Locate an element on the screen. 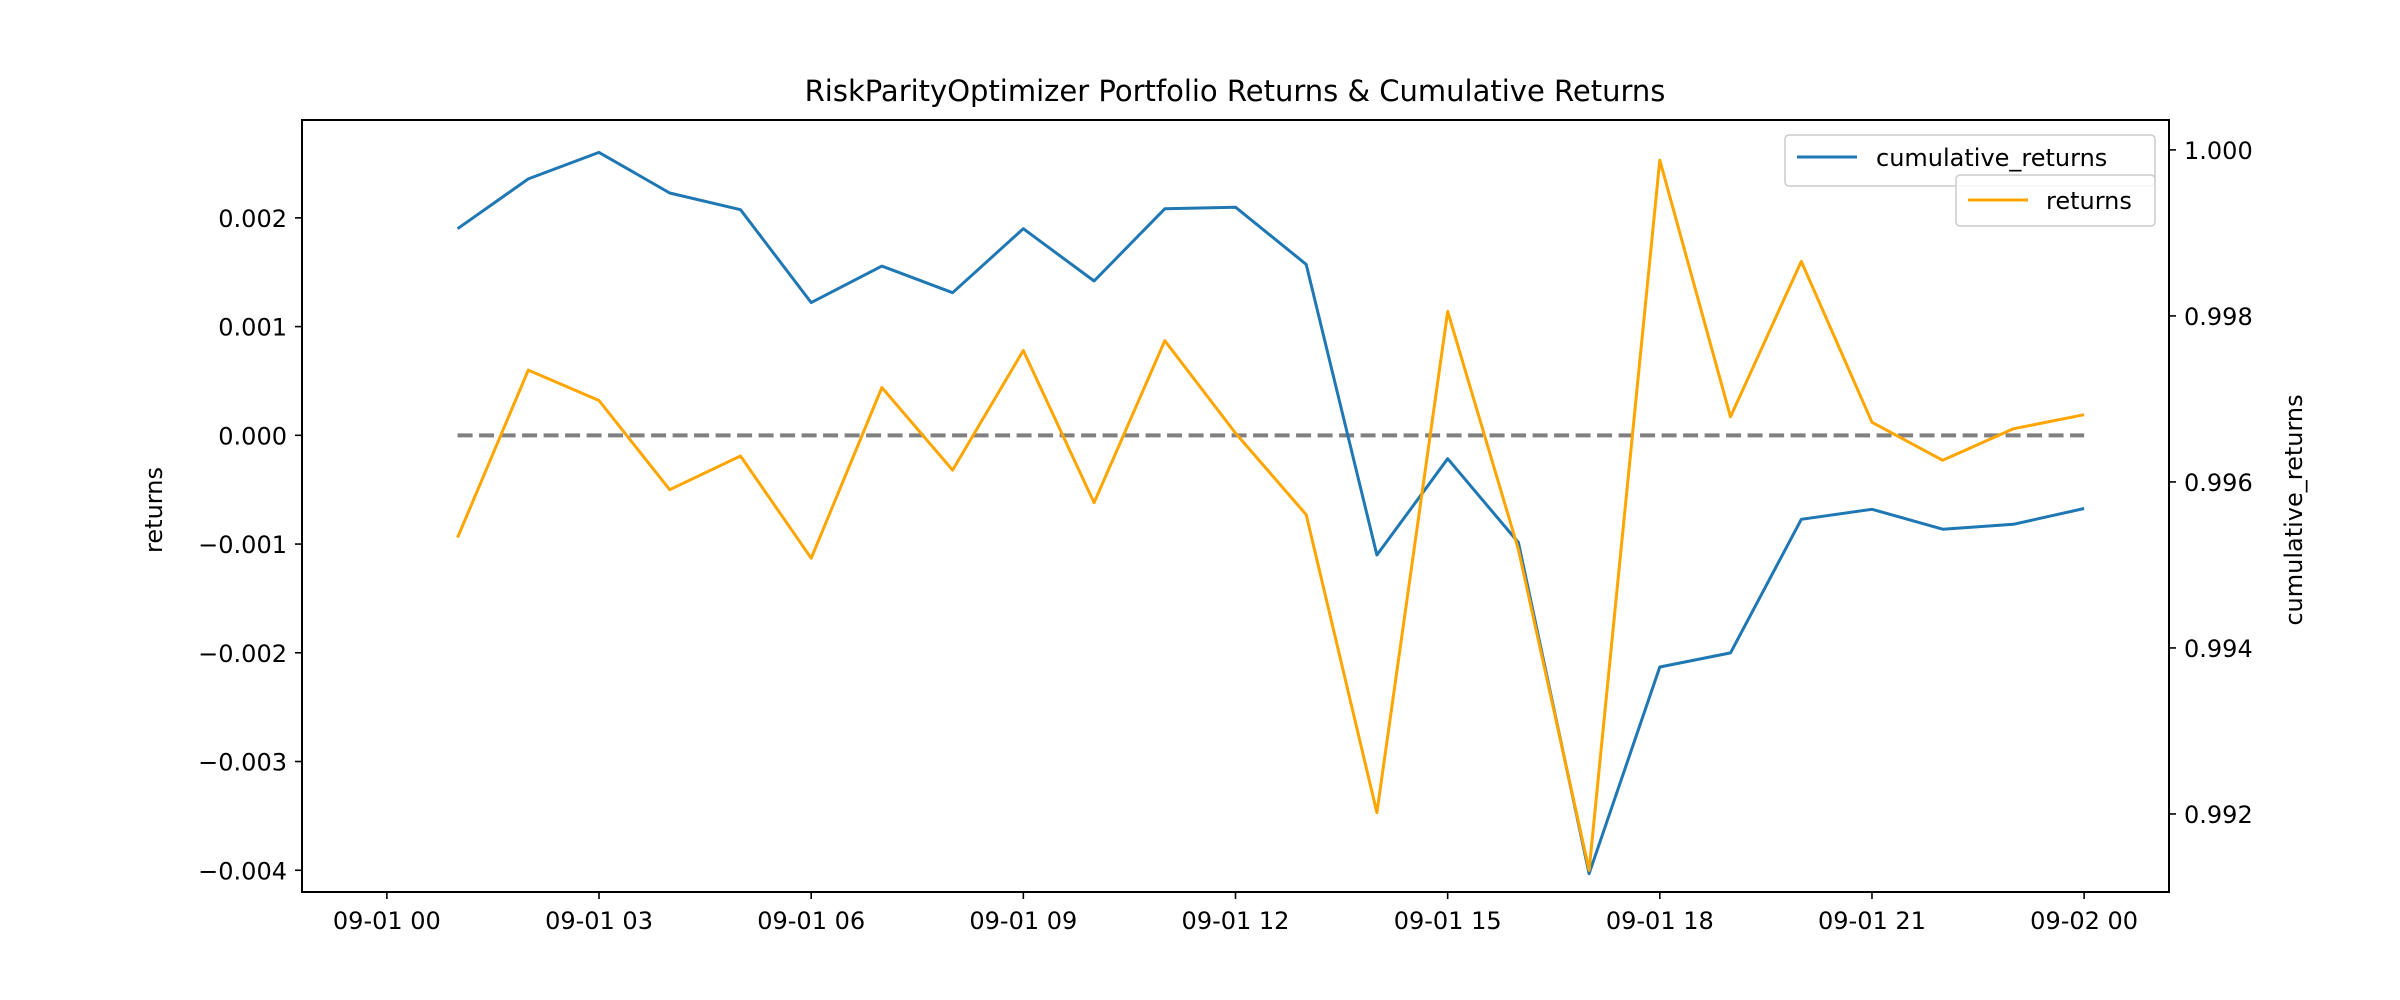  x-tick-label: 09-01 09 is located at coordinates (1023, 921).